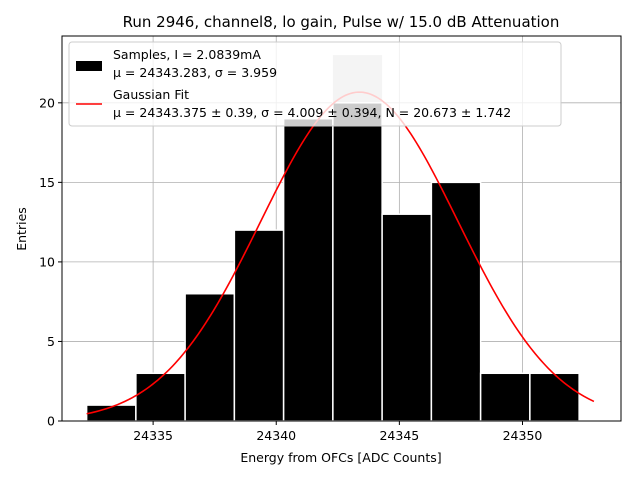  Describe the element at coordinates (89, 66) in the screenshot. I see `legend-samples-swatch` at that location.